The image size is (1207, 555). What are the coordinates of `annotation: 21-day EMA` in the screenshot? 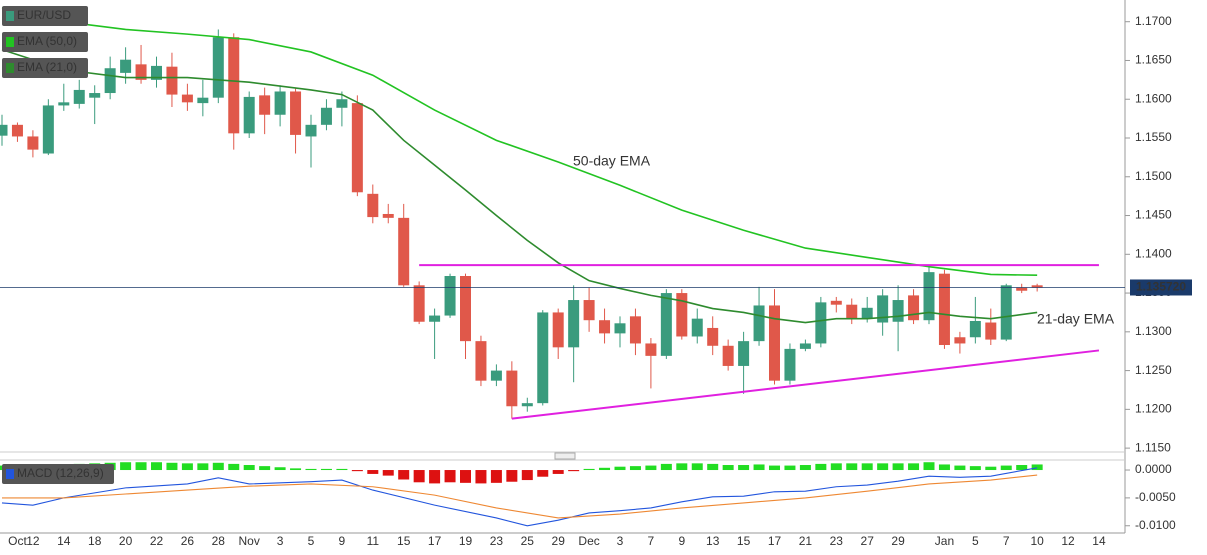 It's located at (1076, 319).